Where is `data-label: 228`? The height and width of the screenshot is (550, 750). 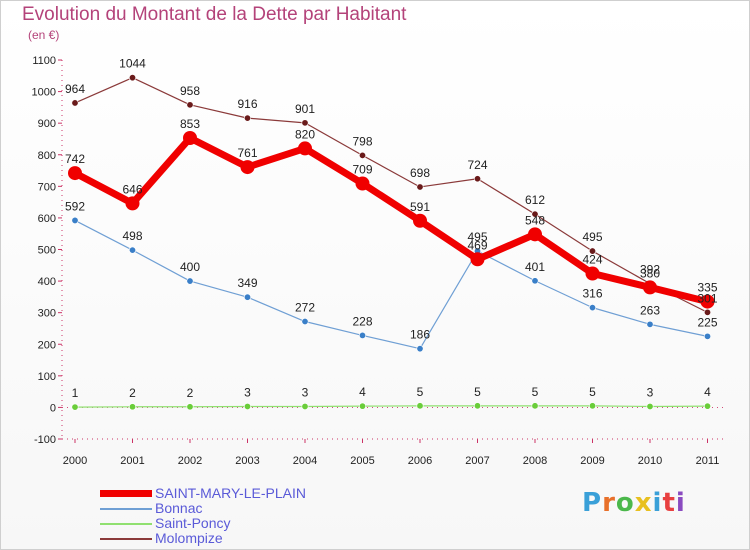 data-label: 228 is located at coordinates (362, 321).